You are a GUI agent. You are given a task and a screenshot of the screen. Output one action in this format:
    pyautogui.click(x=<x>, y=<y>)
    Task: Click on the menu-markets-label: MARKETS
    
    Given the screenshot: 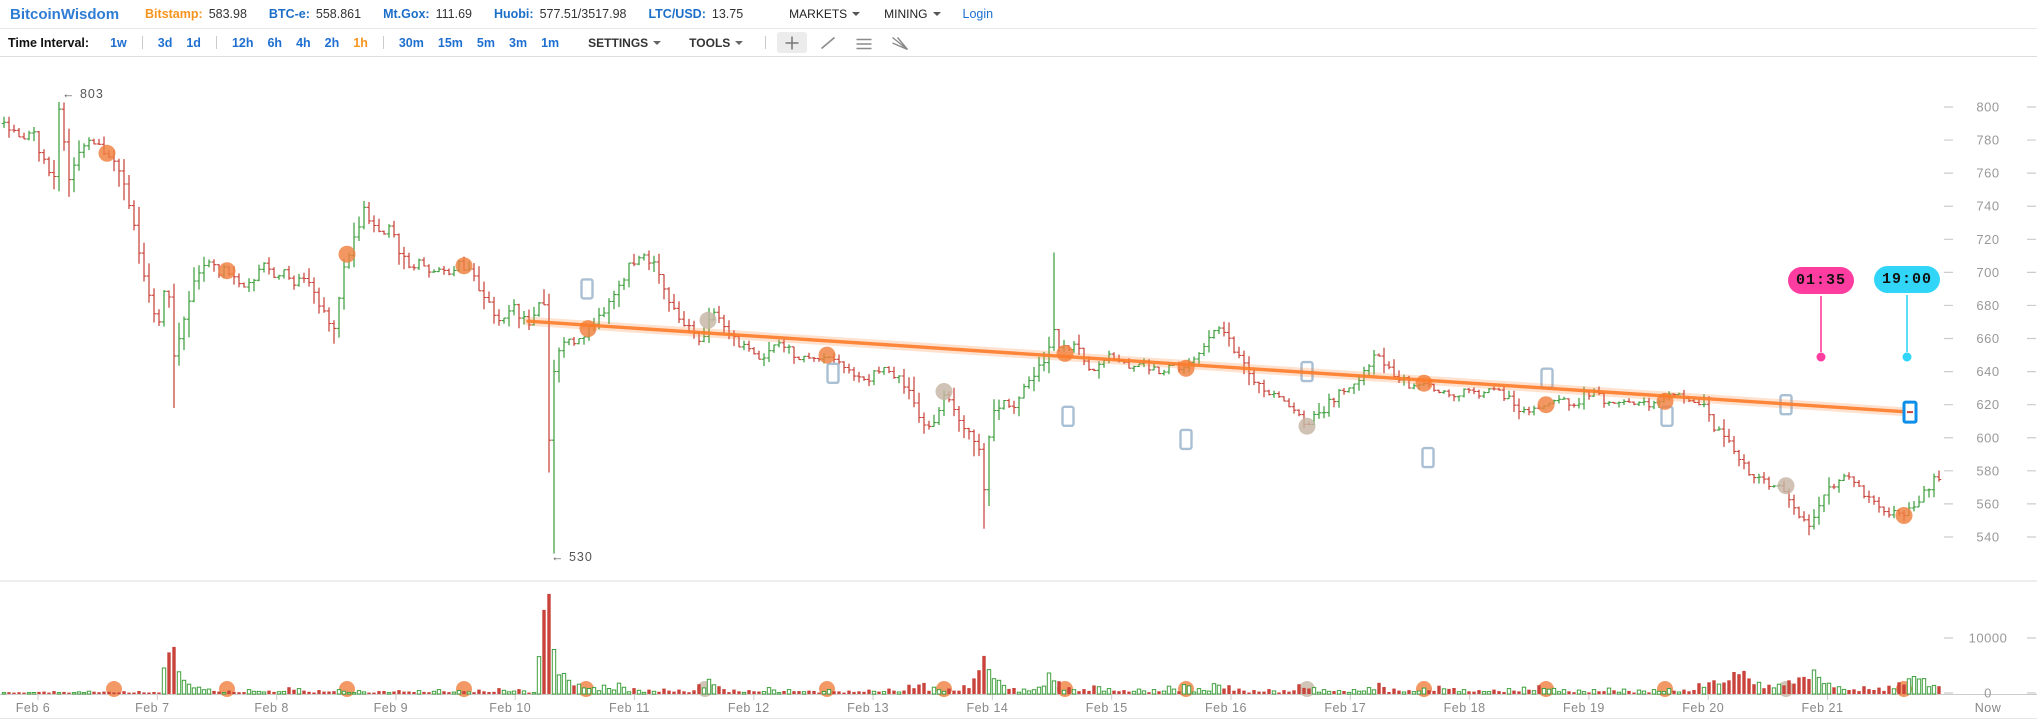 What is the action you would take?
    pyautogui.click(x=818, y=14)
    